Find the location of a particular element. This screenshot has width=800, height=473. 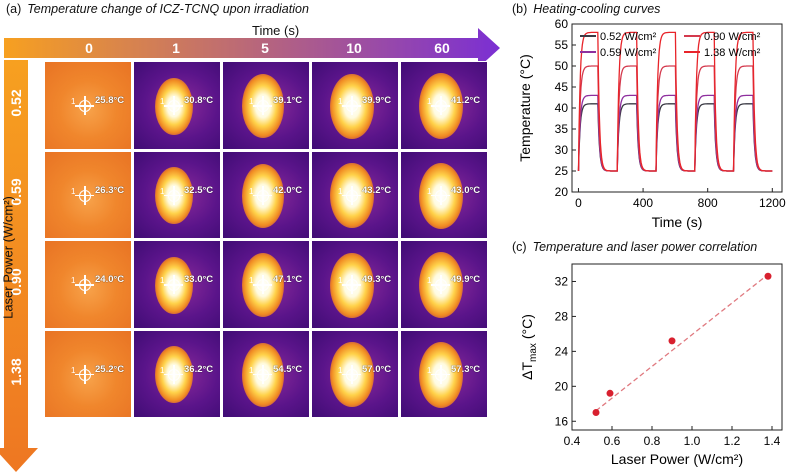

panel-c-letter: (c) is located at coordinates (519, 247).